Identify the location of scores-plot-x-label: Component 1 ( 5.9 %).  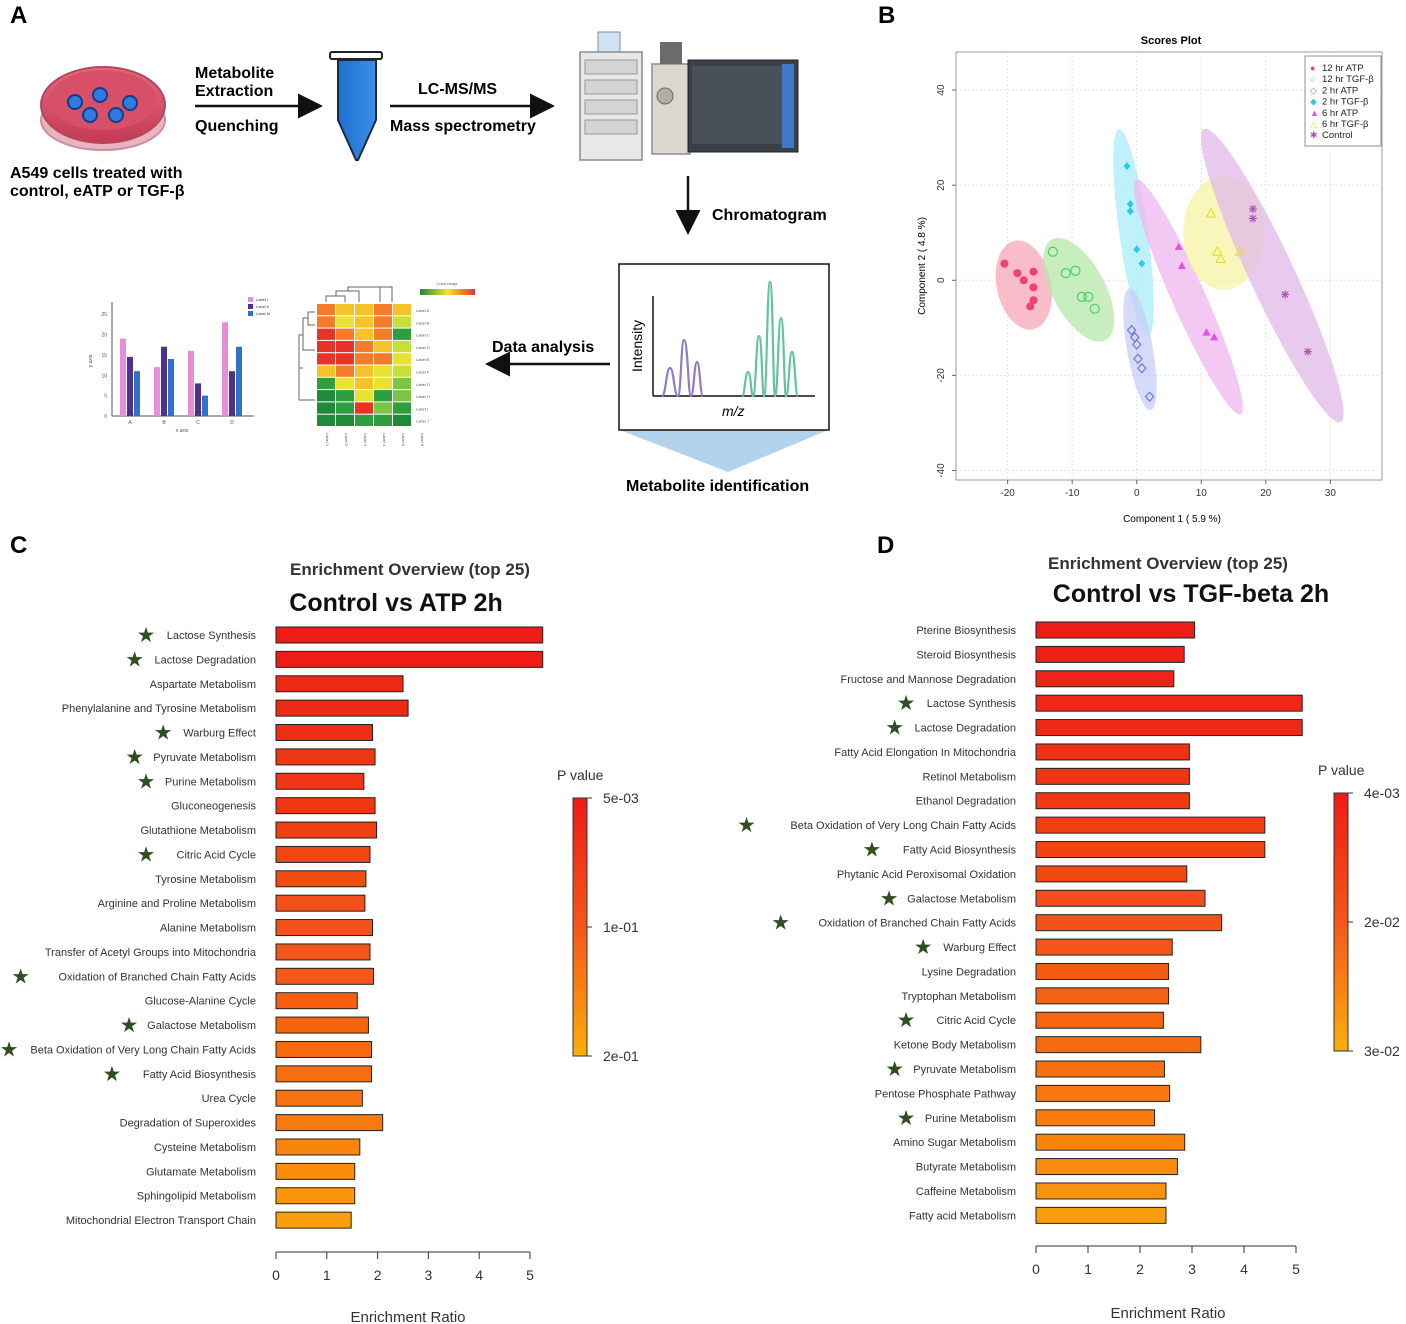
(1172, 519).